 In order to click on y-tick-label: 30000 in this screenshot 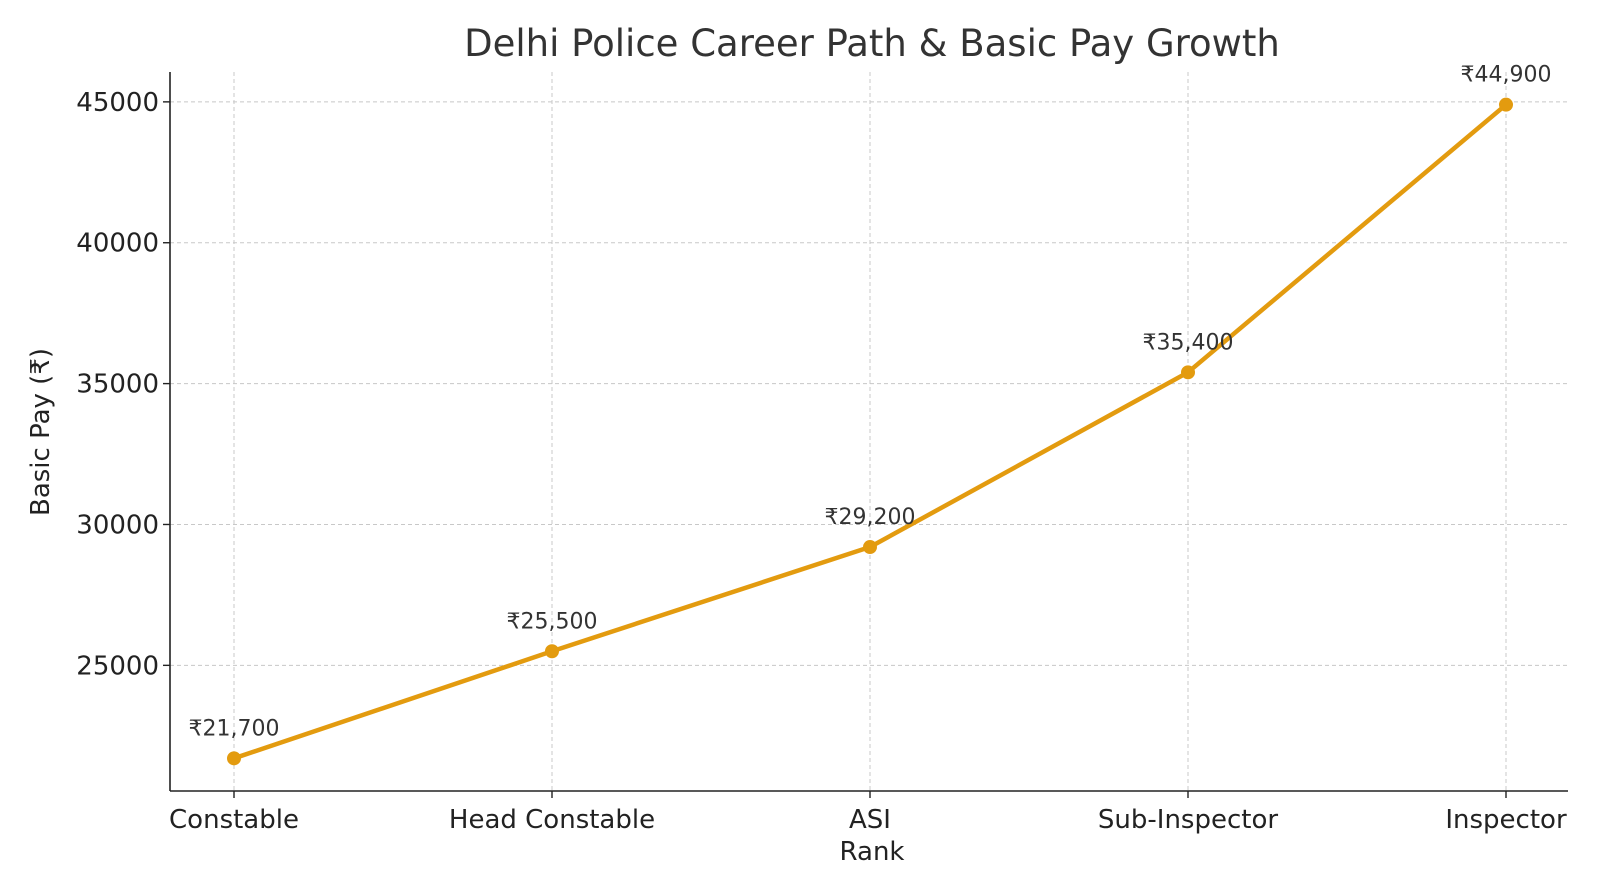, I will do `click(117, 525)`.